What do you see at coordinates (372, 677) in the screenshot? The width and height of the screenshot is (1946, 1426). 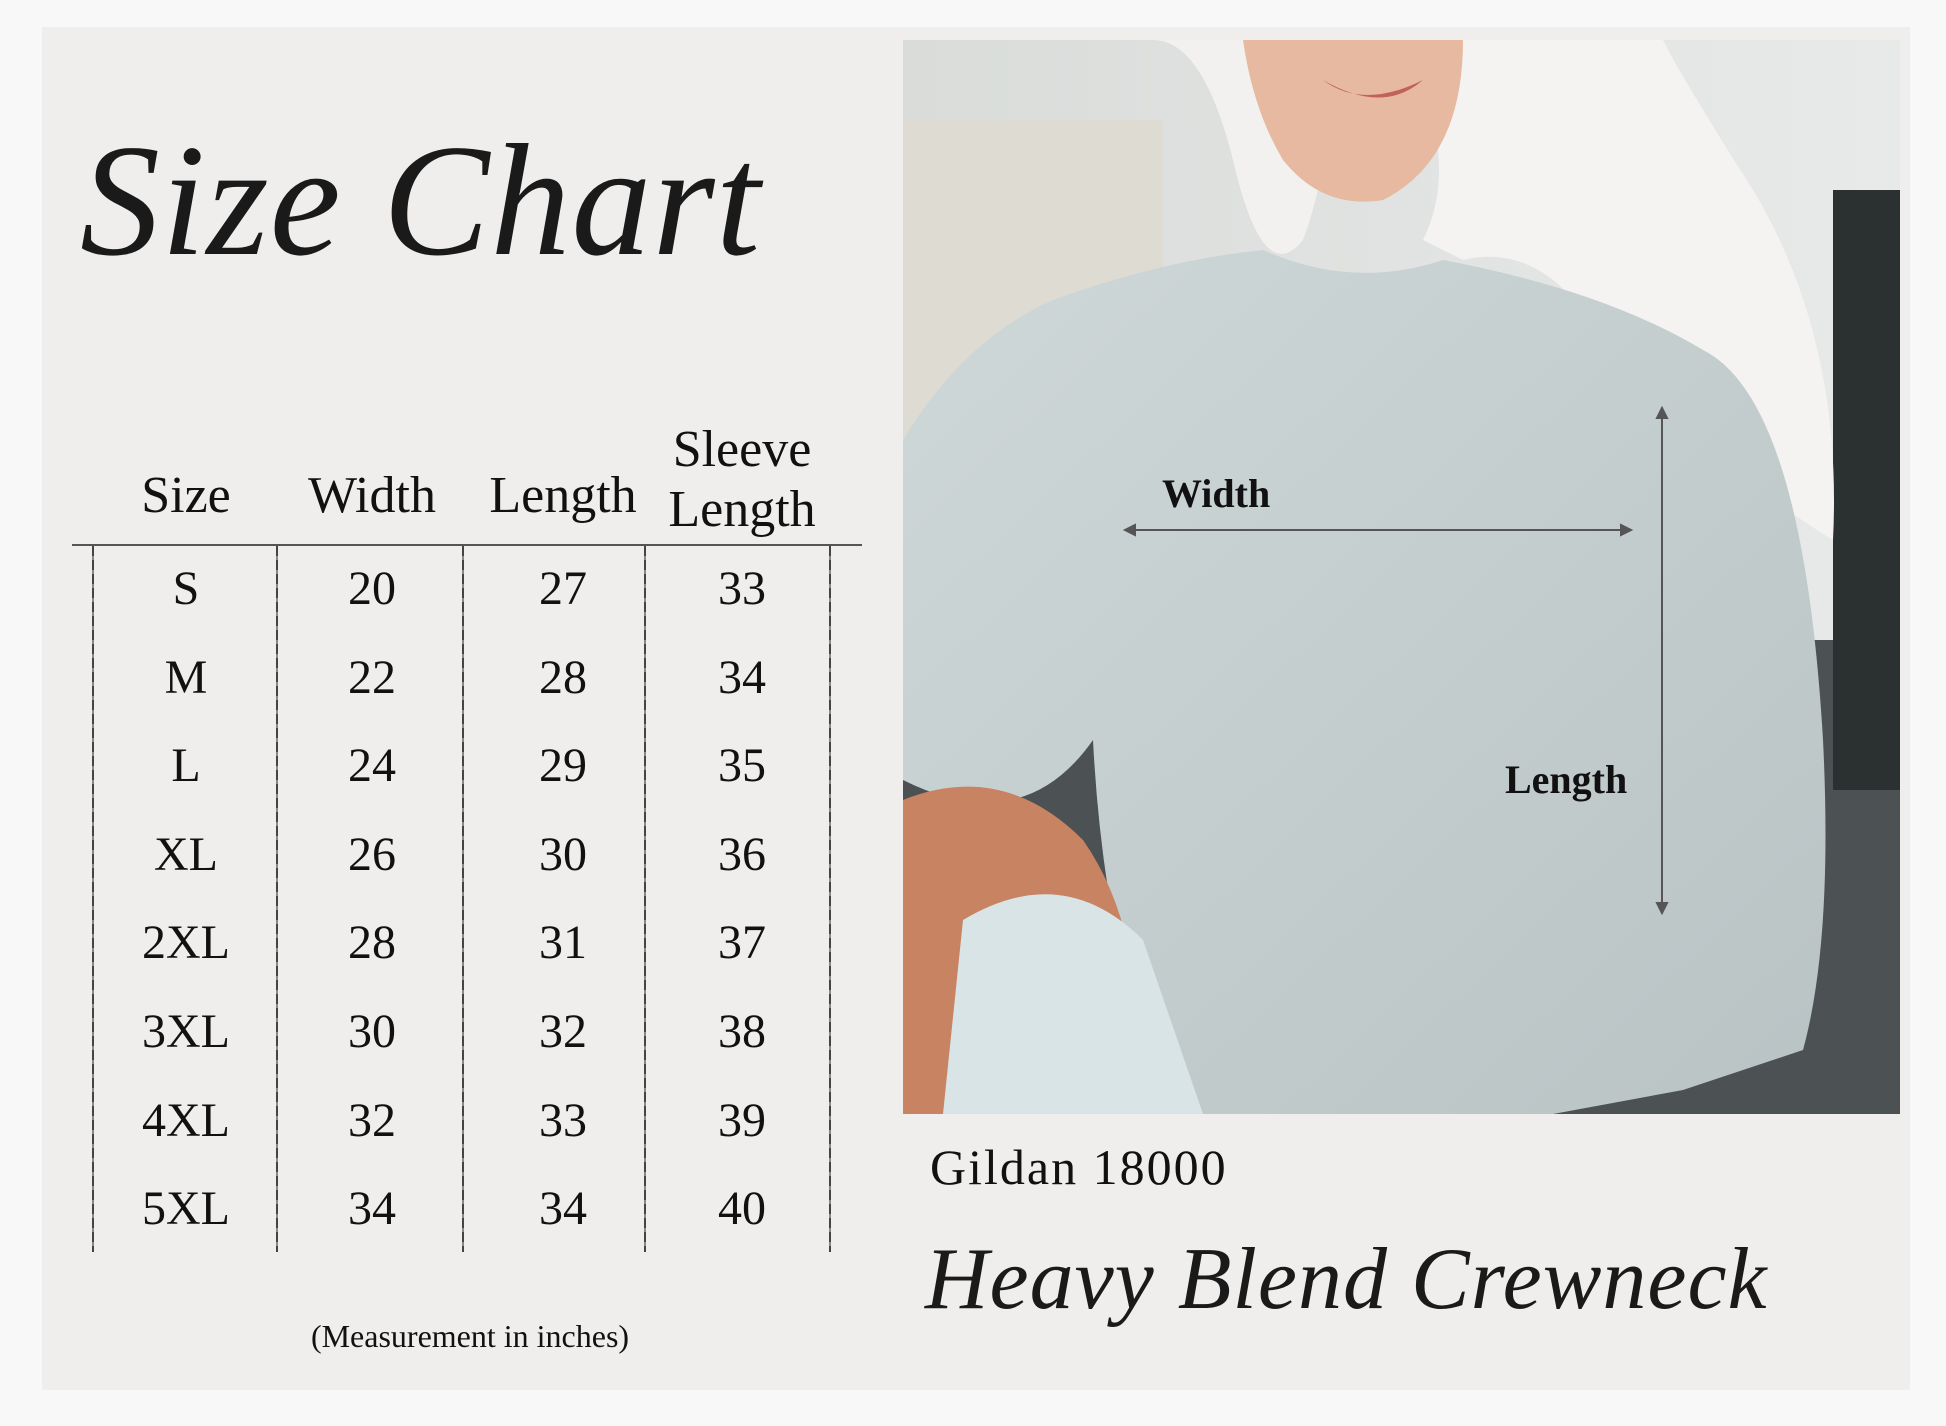 I see `measurement-cell: 22` at bounding box center [372, 677].